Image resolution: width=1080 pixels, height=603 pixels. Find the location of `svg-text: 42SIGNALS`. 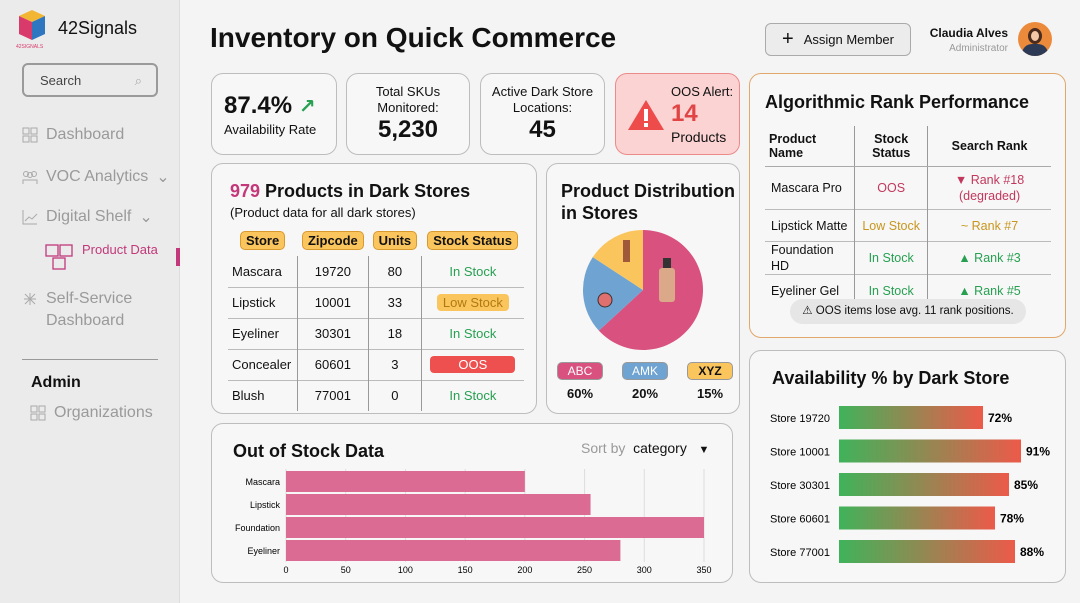

svg-text: 42SIGNALS is located at coordinates (30, 46).